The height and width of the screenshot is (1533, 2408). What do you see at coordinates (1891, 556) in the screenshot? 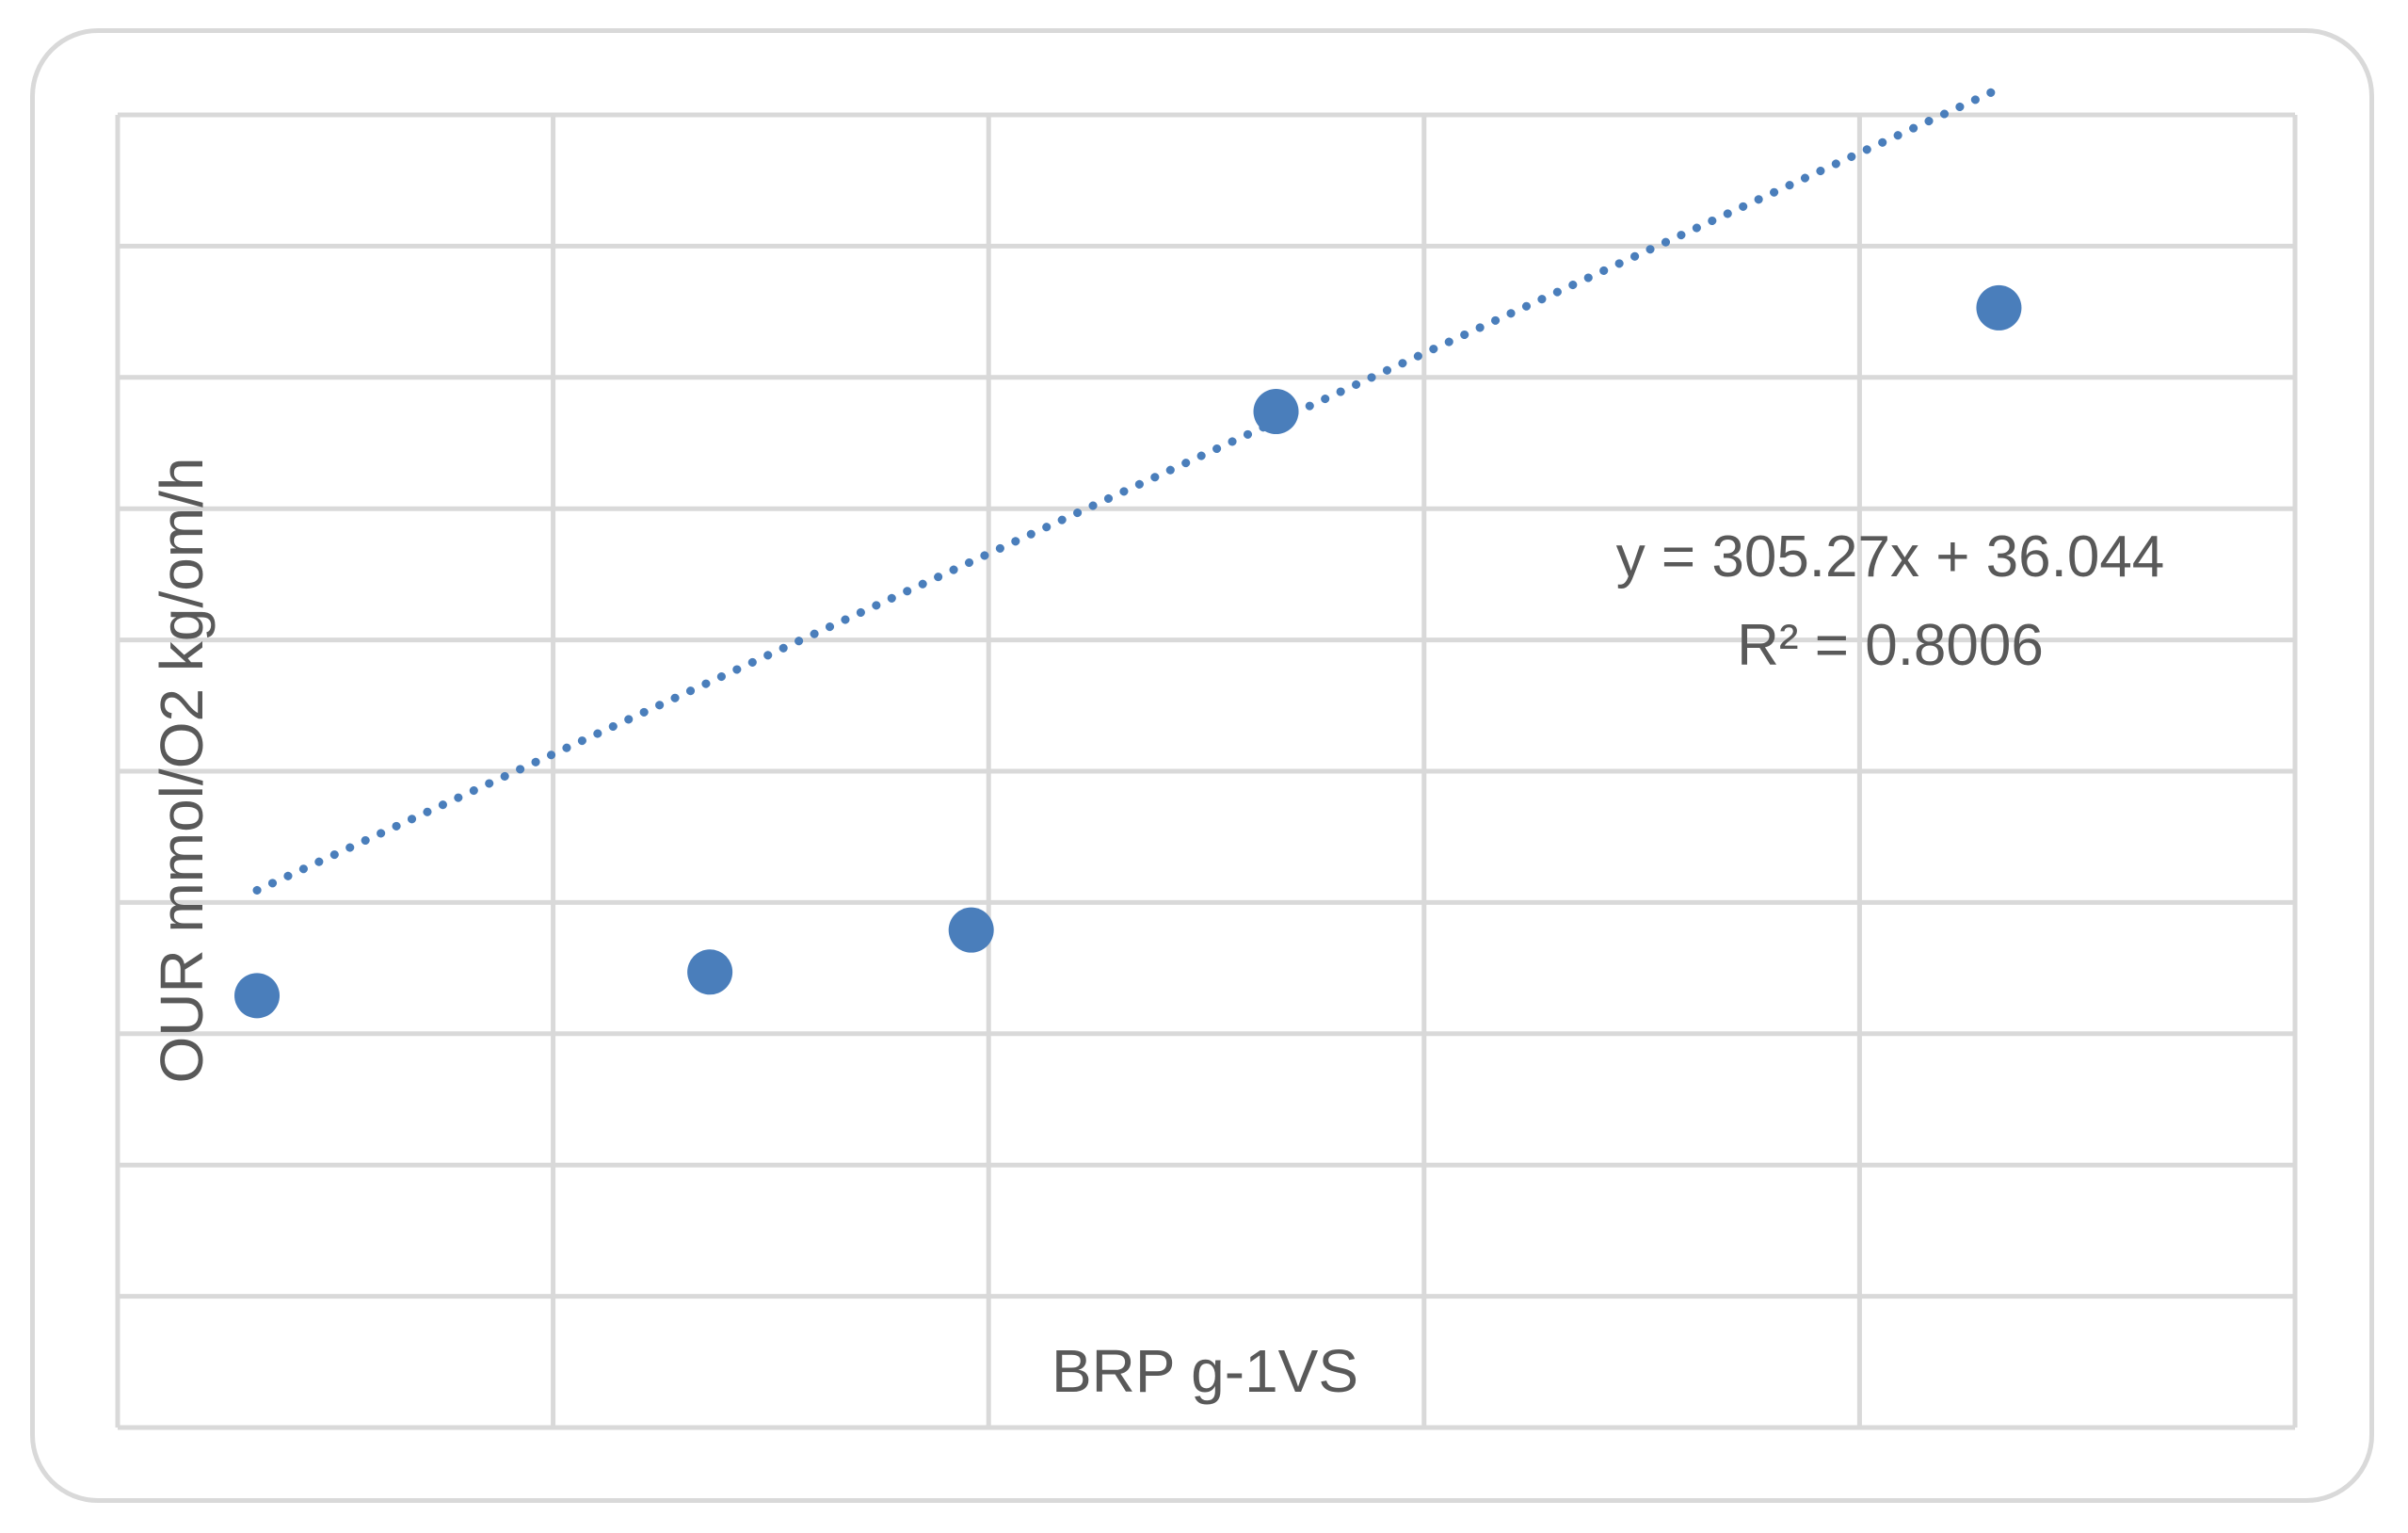
I see `trendline-equation: y = 305.27x + 36.044` at bounding box center [1891, 556].